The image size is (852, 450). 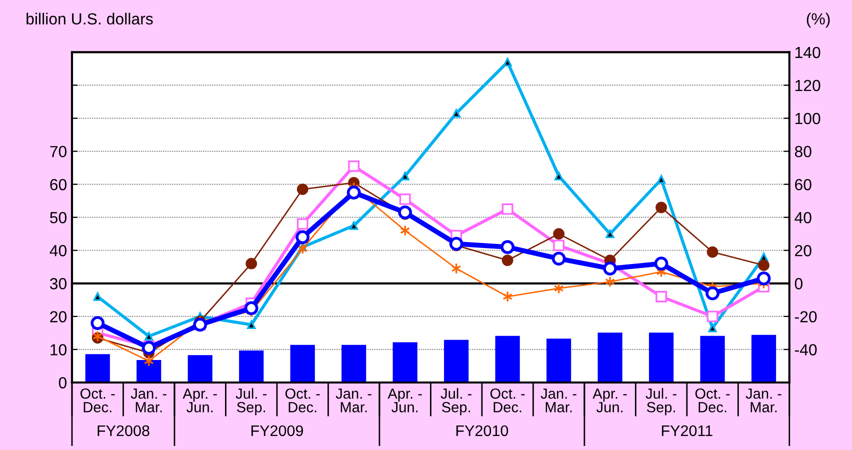 What do you see at coordinates (58, 250) in the screenshot?
I see `y-tick-label: 40` at bounding box center [58, 250].